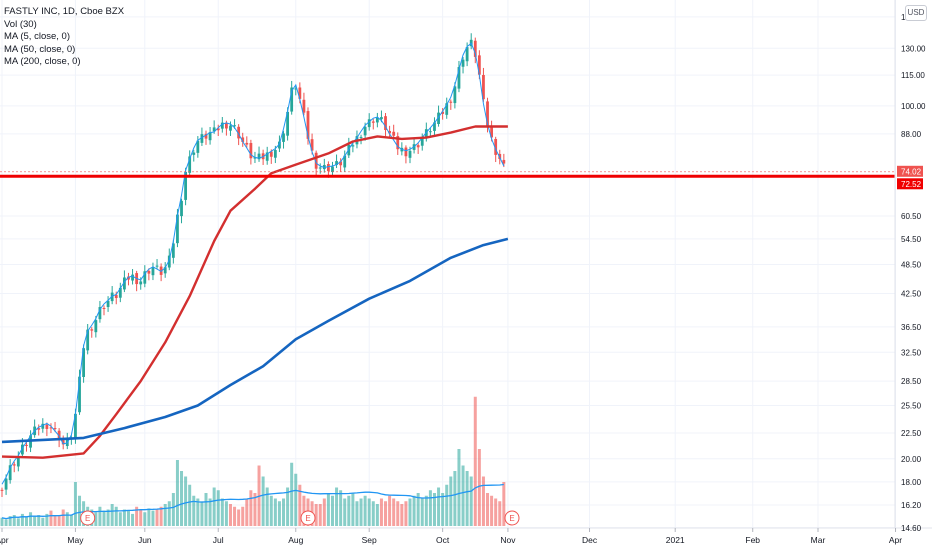 The width and height of the screenshot is (932, 555). Describe the element at coordinates (752, 540) in the screenshot. I see `time-tick-label: Feb` at that location.